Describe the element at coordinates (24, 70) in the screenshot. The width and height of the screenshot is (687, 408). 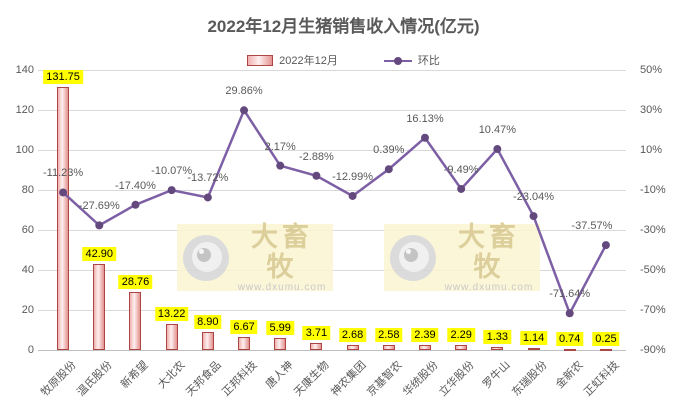
I see `left-axis-tick: 140` at that location.